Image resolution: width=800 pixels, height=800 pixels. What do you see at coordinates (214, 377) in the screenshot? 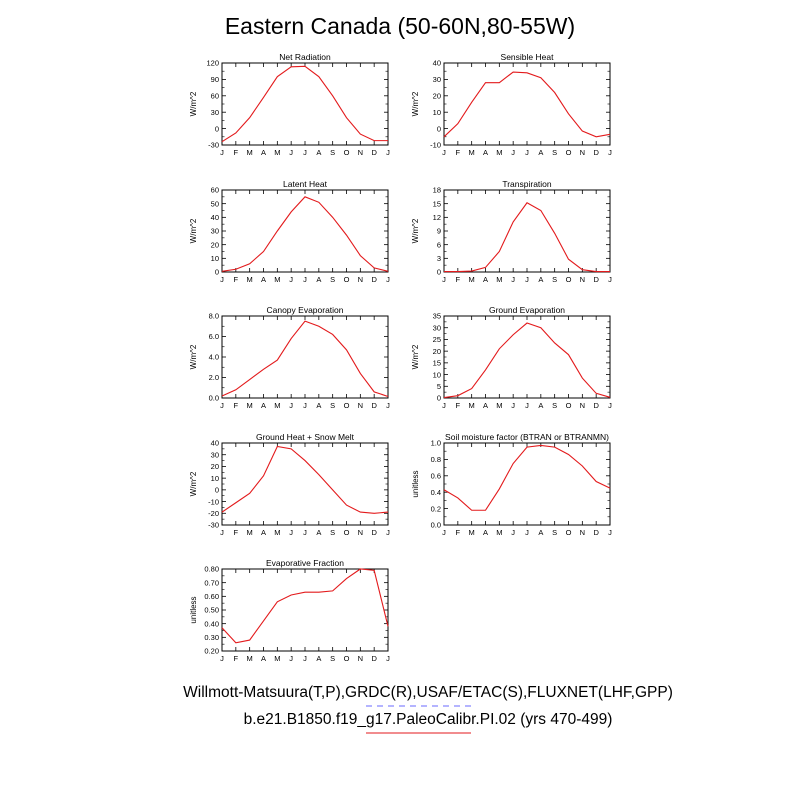
I see `y-tick-label: 2.0` at bounding box center [214, 377].